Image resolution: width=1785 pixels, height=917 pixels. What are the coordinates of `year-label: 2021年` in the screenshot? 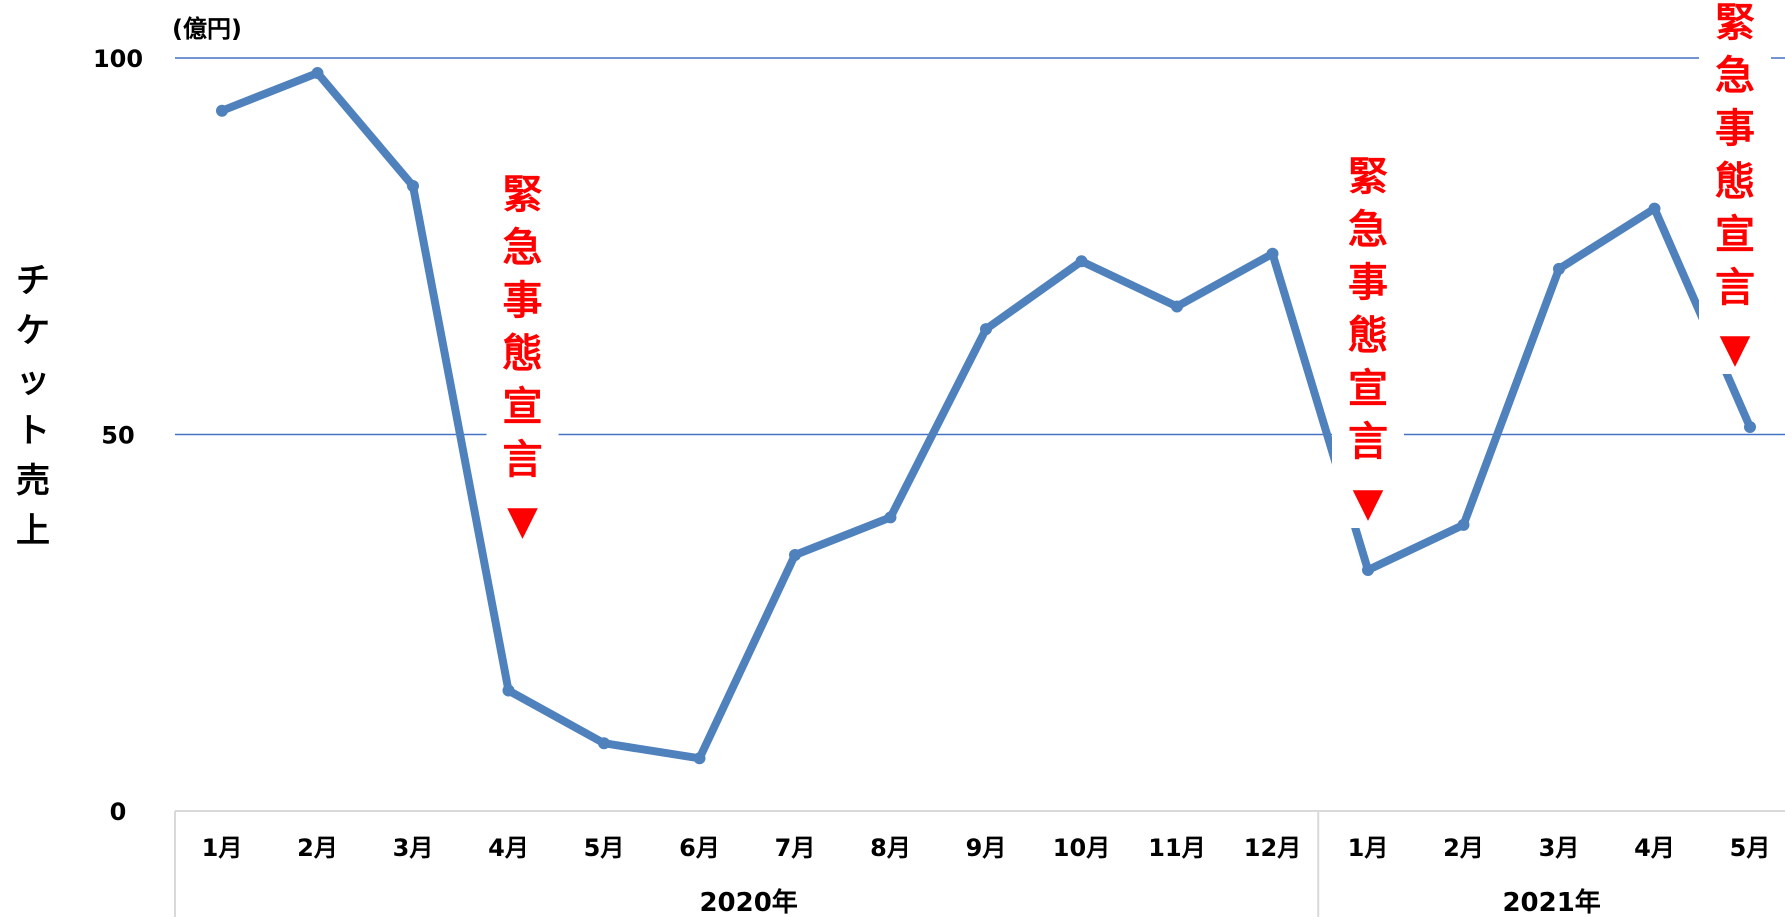 It's located at (1551, 902).